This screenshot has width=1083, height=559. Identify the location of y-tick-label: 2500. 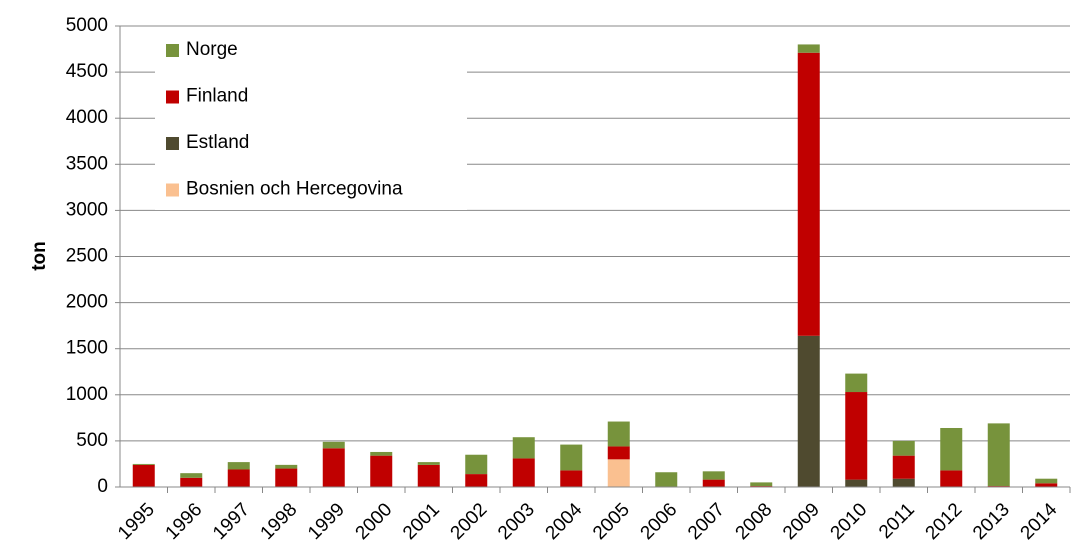
(87, 256).